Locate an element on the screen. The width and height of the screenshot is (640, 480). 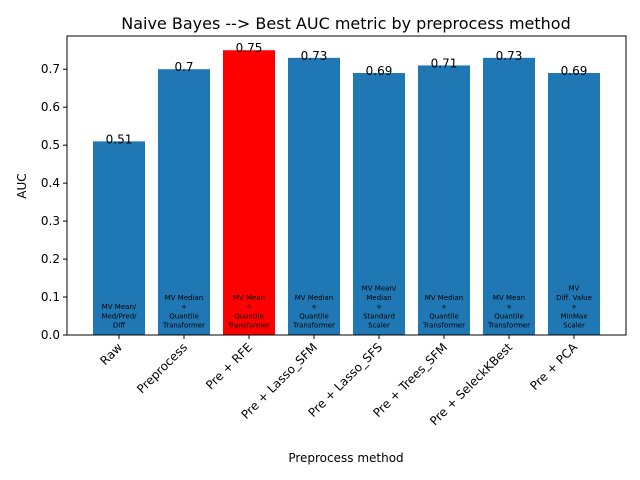
y-tick-label: 0.1 is located at coordinates (50, 297).